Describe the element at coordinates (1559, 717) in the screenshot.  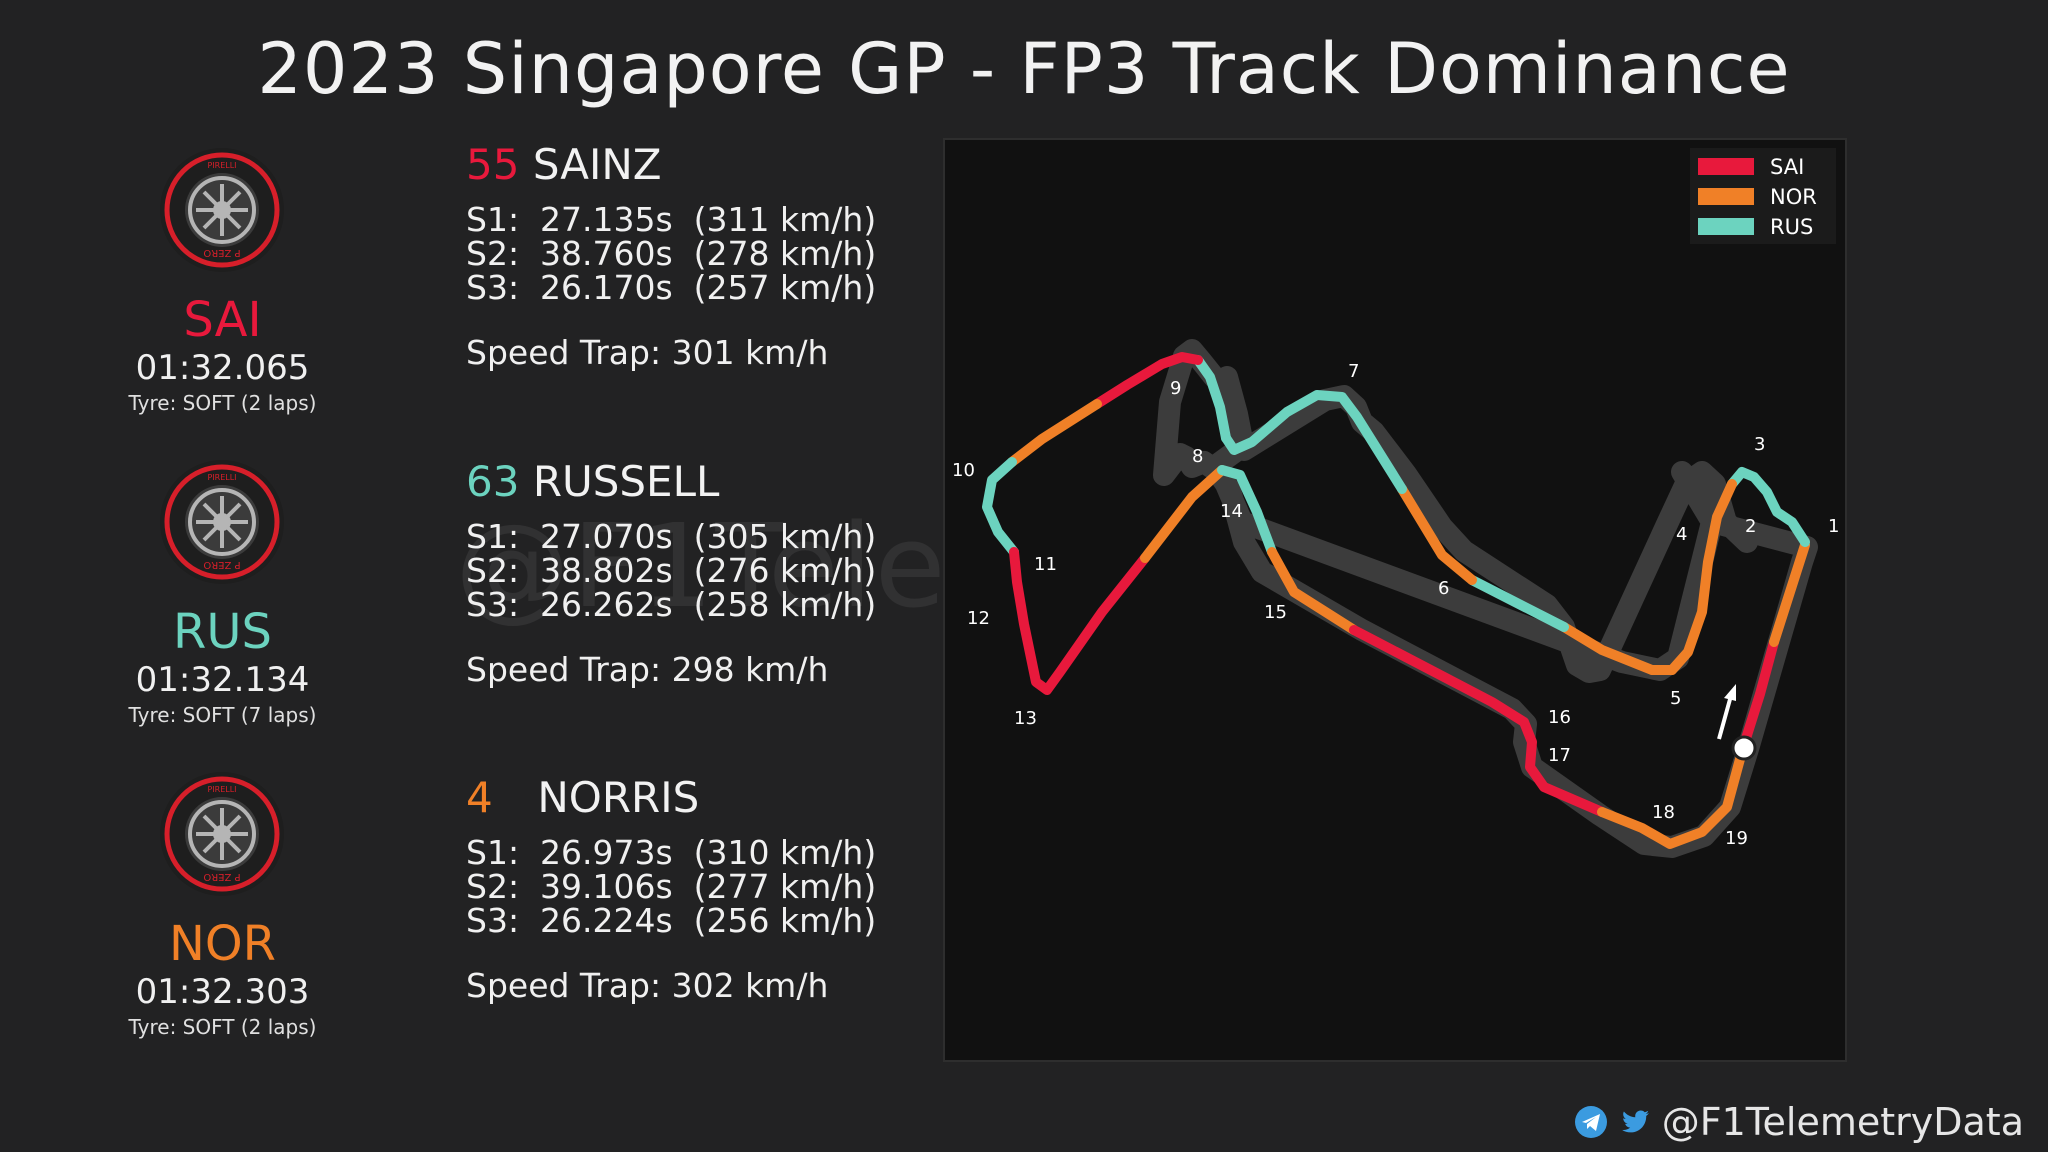
I see `corner-label-16: 16` at that location.